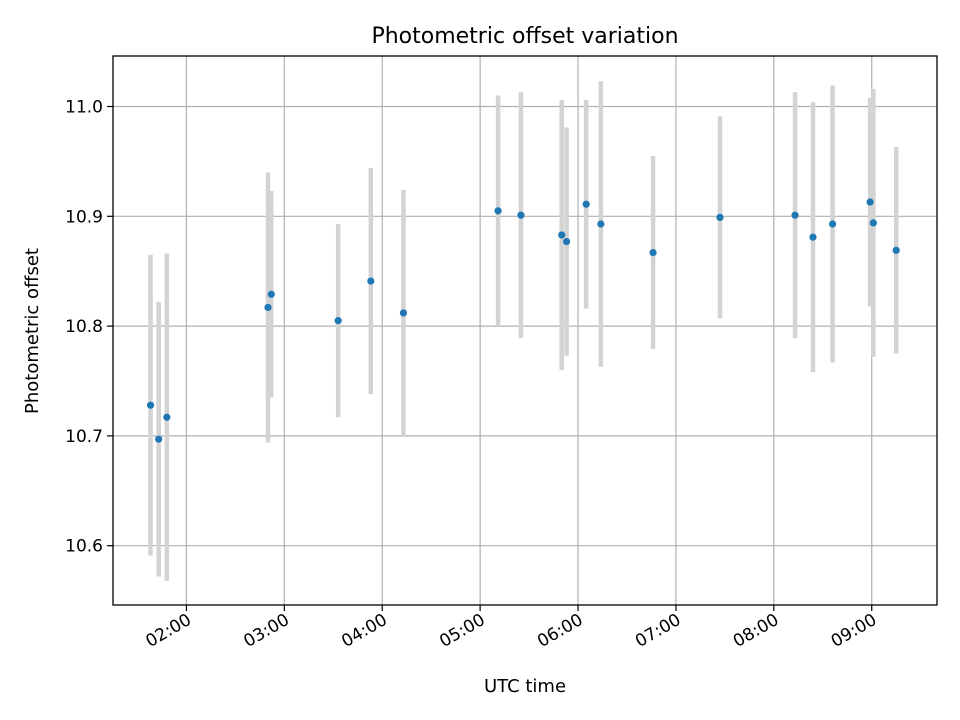 This screenshot has width=960, height=720. Describe the element at coordinates (84, 108) in the screenshot. I see `y-tick-label: 11.0` at that location.